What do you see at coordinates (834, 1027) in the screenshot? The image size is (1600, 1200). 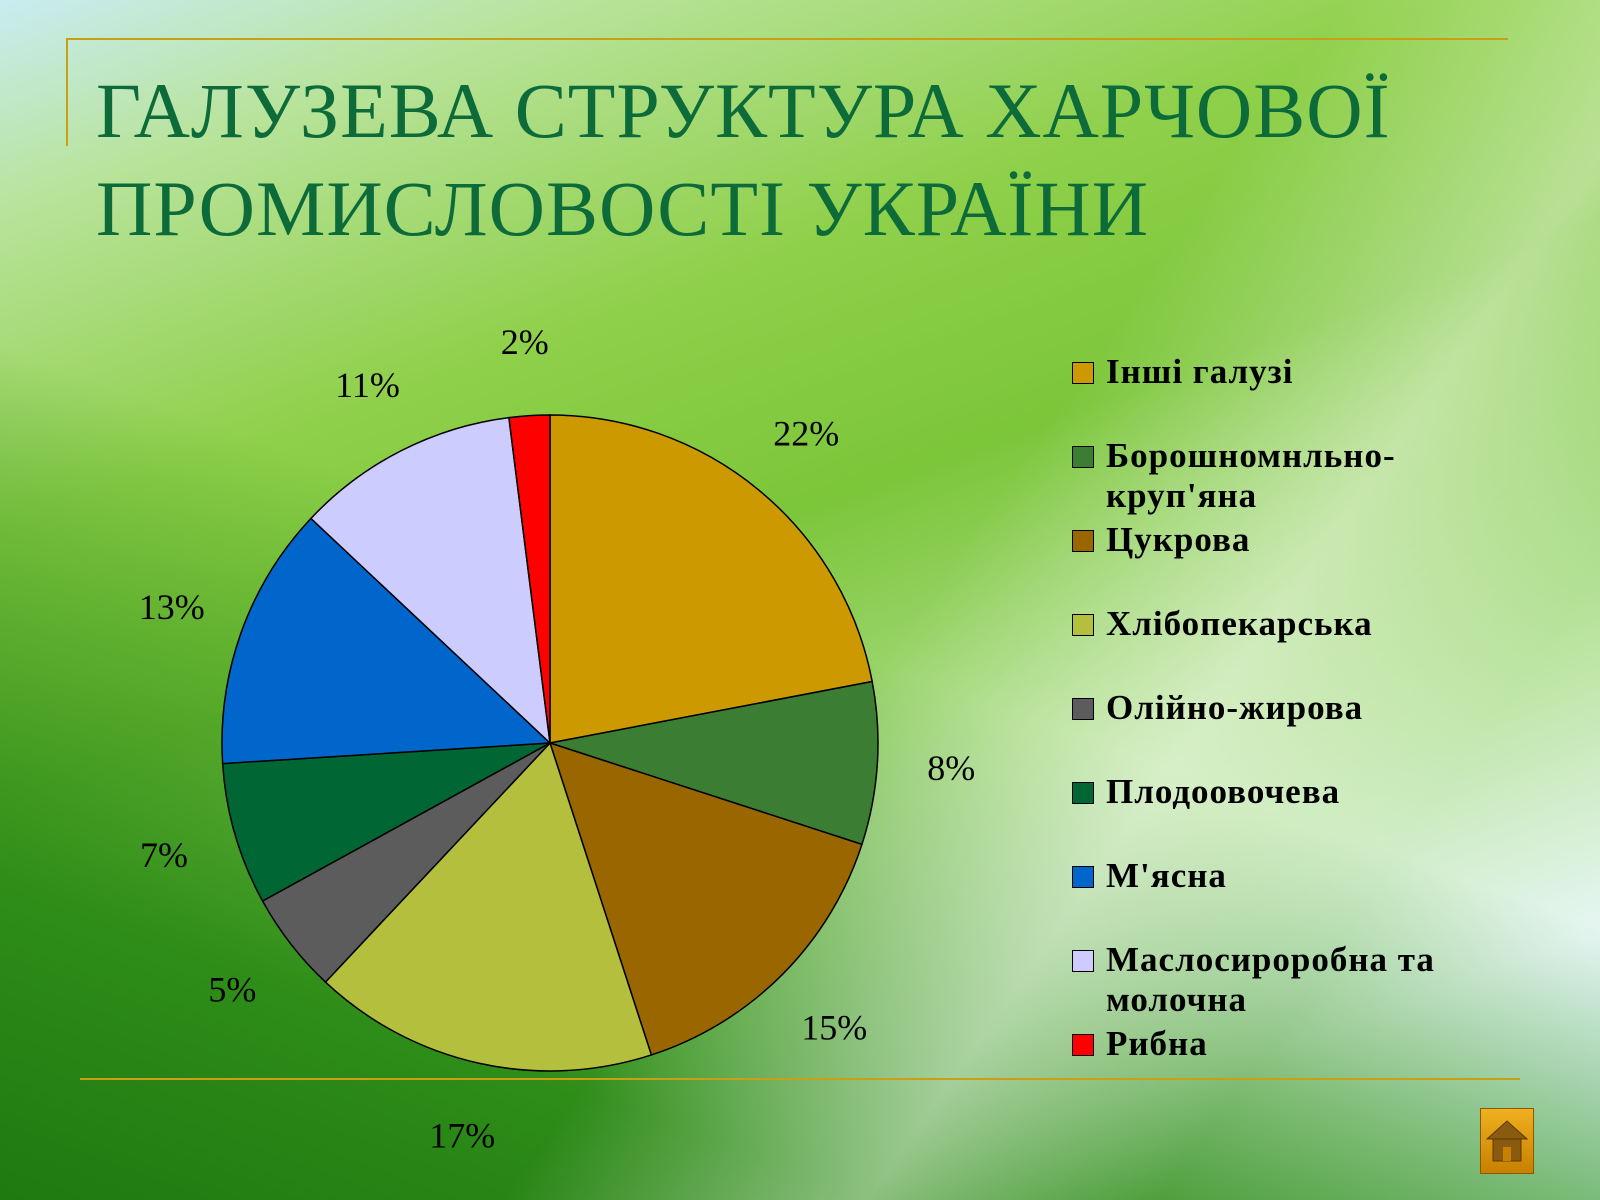 I see `slice-label: 15%` at bounding box center [834, 1027].